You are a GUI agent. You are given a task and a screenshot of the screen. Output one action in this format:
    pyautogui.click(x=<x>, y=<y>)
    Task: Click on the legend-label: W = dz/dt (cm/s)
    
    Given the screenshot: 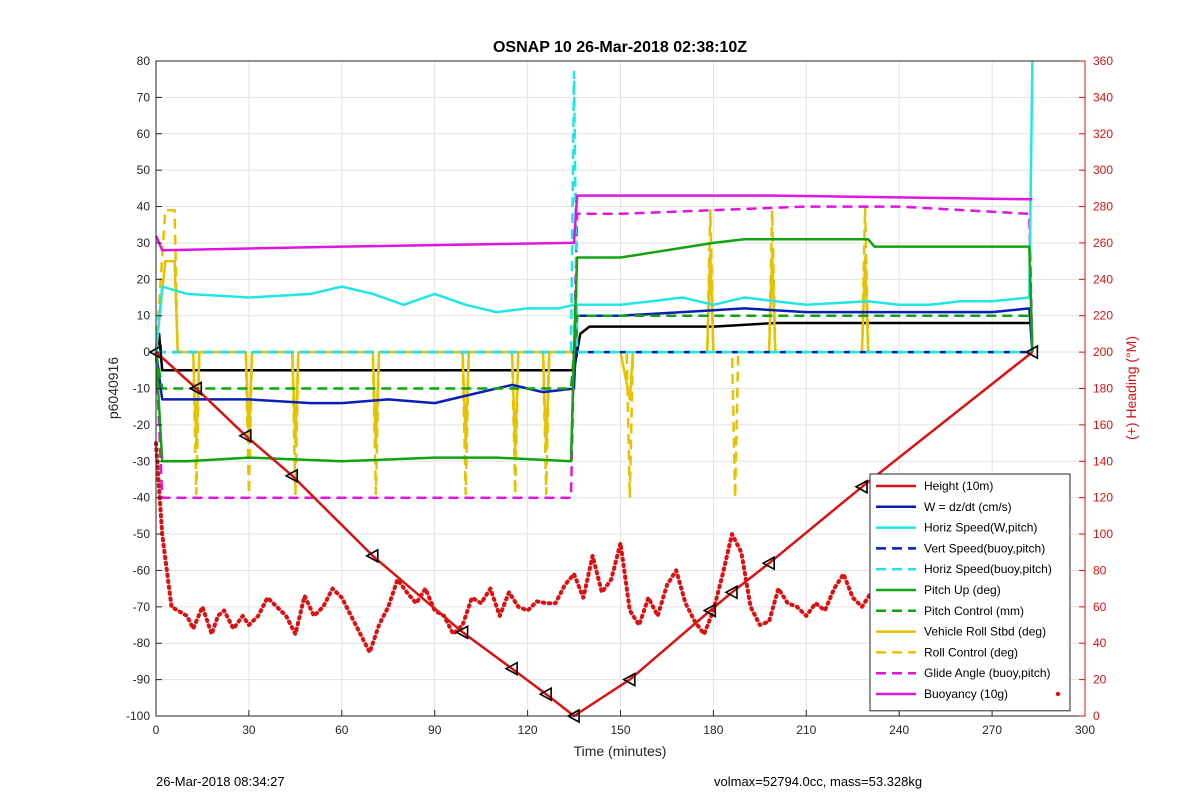 What is the action you would take?
    pyautogui.click(x=968, y=507)
    